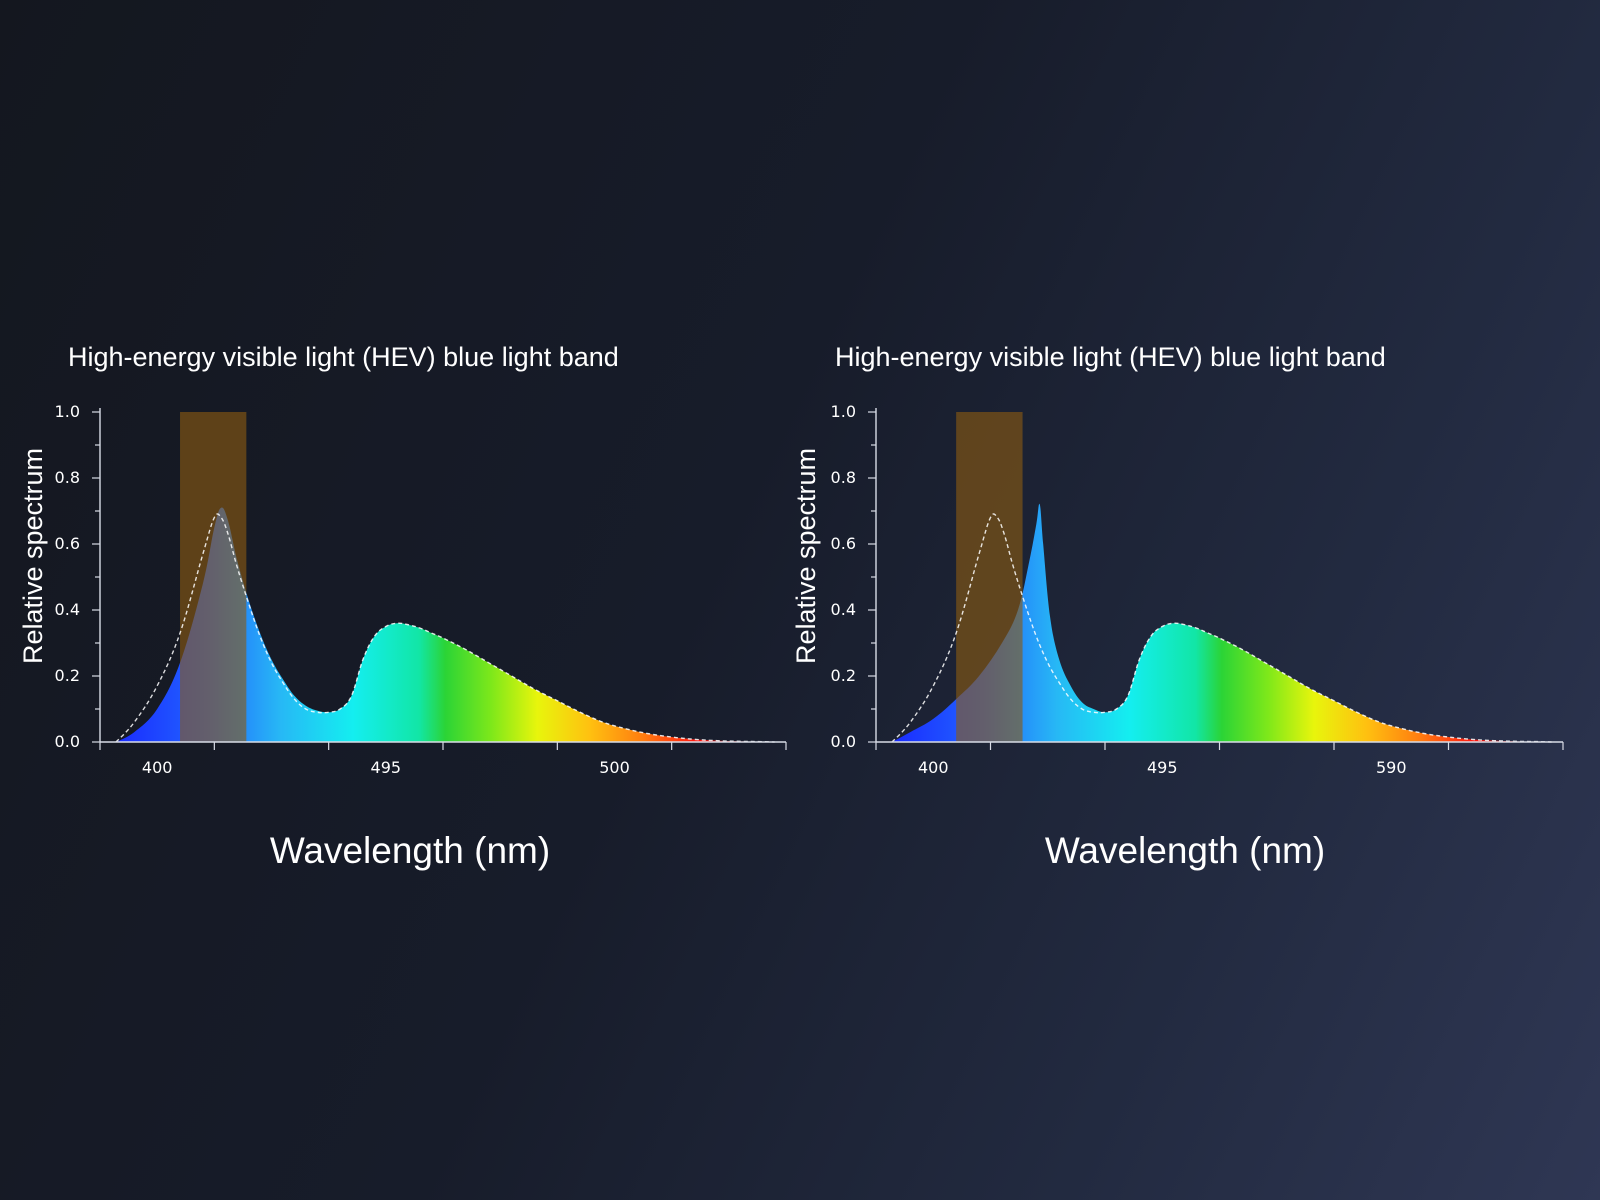 The image size is (1600, 1200). What do you see at coordinates (1391, 767) in the screenshot?
I see `x-tick-label: 590` at bounding box center [1391, 767].